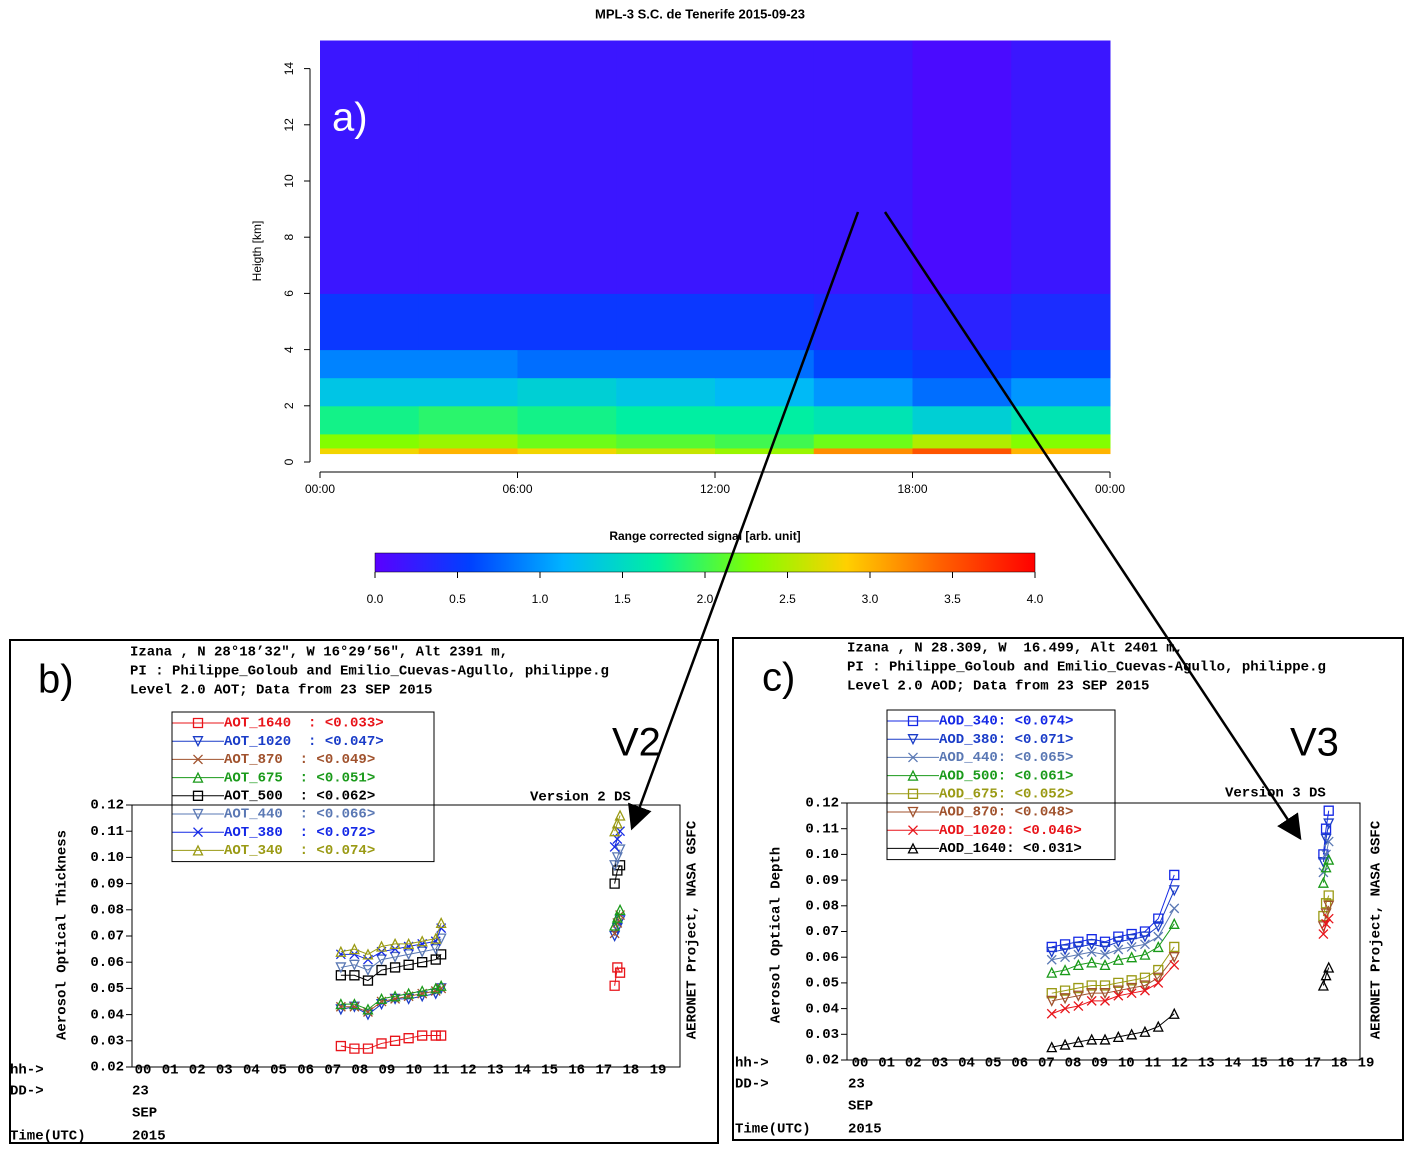  What do you see at coordinates (1126, 1064) in the screenshot?
I see `x-tick-label: 10` at bounding box center [1126, 1064].